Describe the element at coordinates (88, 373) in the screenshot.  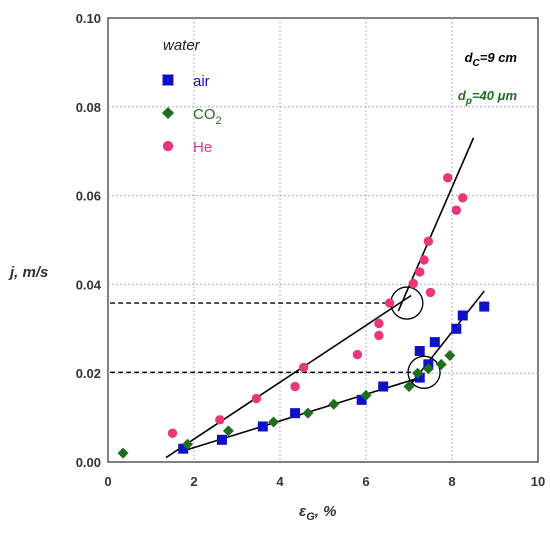
I see `y-tick-label: 0.02` at that location.